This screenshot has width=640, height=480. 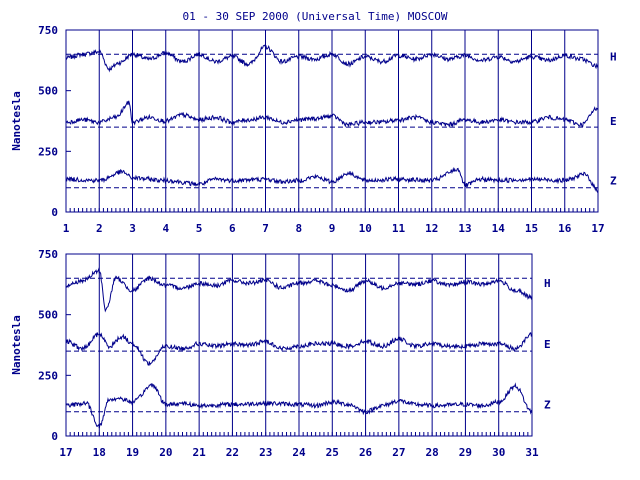 I want to click on x-tick-label: 19, so click(x=132, y=452).